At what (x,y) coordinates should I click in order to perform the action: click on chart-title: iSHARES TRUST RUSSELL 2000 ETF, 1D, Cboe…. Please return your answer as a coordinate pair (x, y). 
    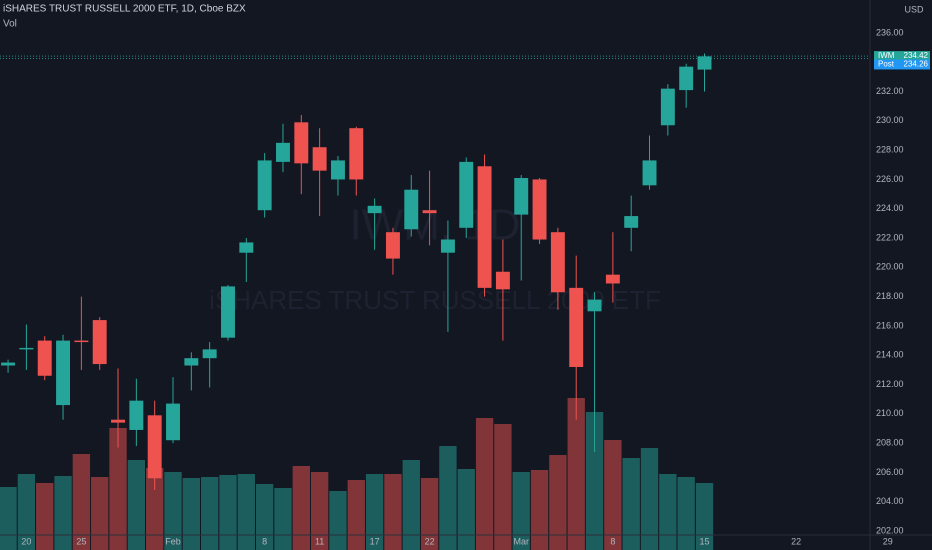
    Looking at the image, I should click on (124, 9).